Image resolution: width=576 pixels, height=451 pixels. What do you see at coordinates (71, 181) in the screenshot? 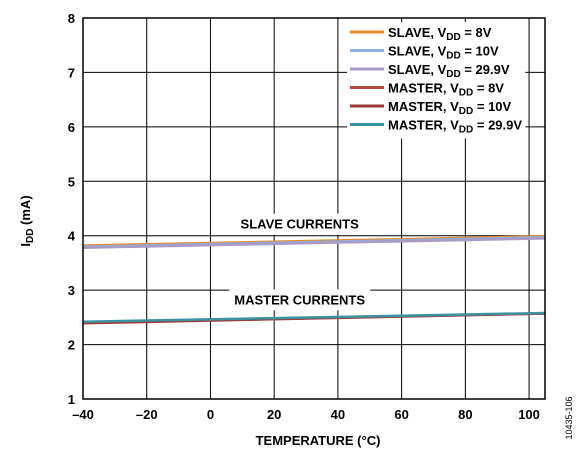
I see `y-tick-label: 5` at bounding box center [71, 181].